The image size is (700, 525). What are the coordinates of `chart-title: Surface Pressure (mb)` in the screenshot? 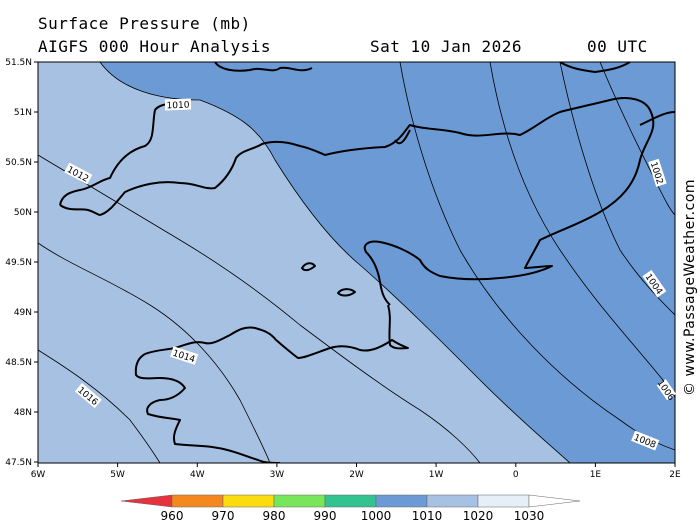 It's located at (144, 23).